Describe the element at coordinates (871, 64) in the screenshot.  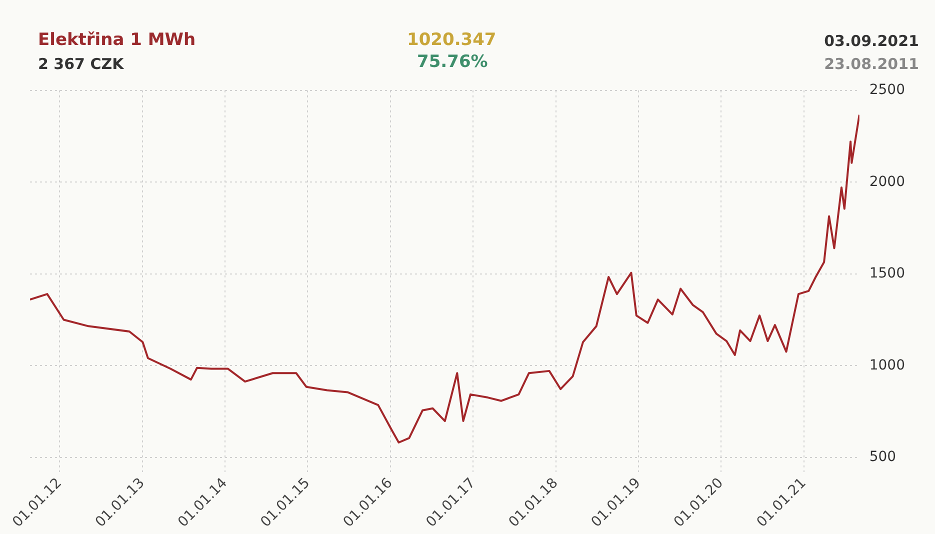
I see `text: 23.08.2011` at that location.